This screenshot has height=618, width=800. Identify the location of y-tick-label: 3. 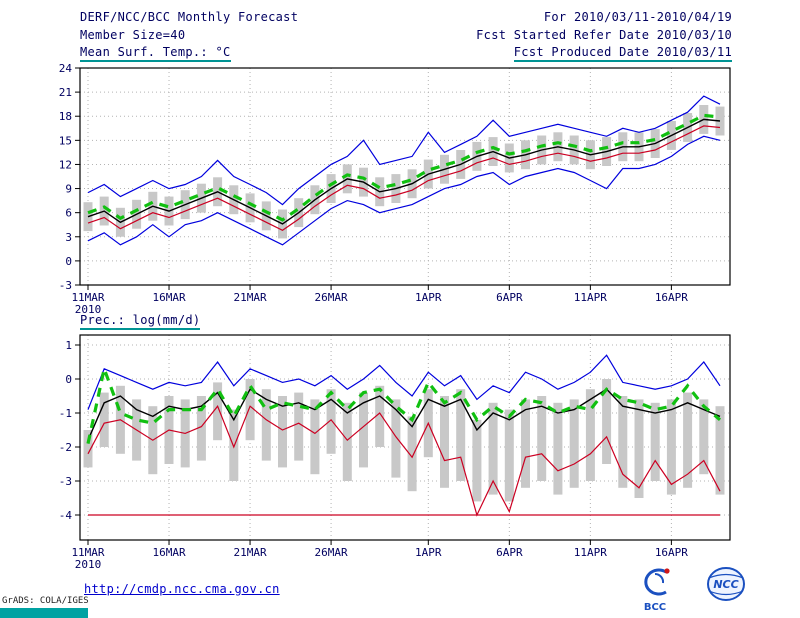
(68, 237).